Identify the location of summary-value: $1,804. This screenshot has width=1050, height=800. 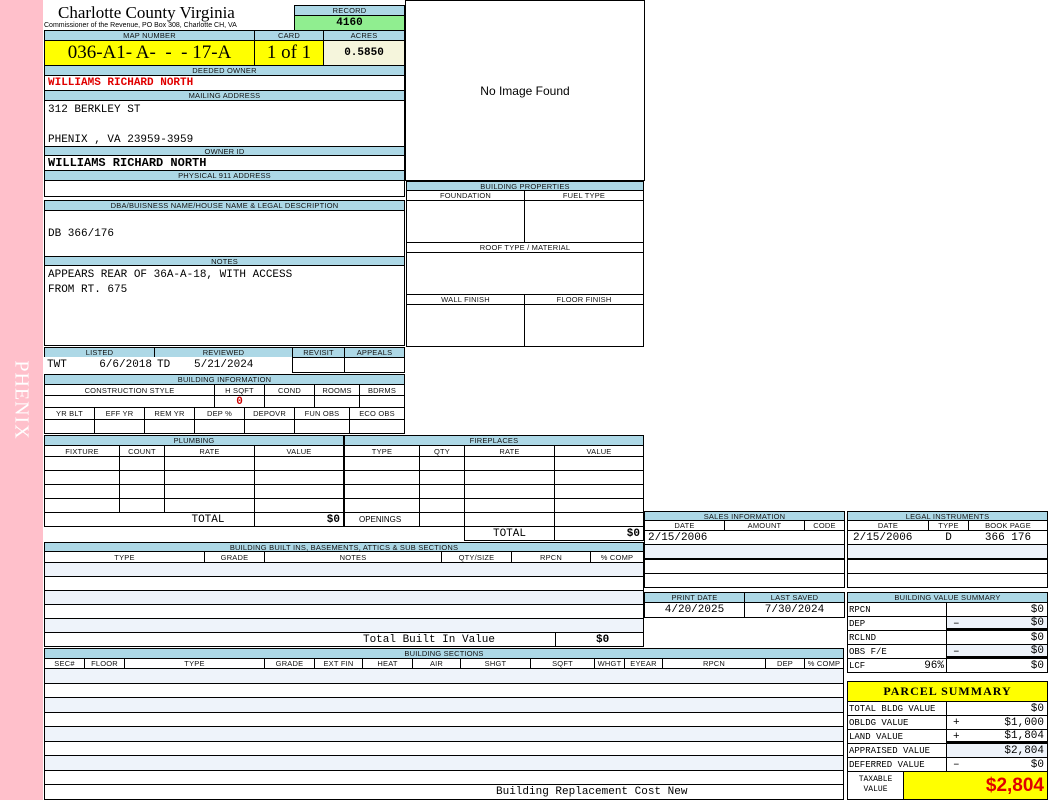
(997, 736).